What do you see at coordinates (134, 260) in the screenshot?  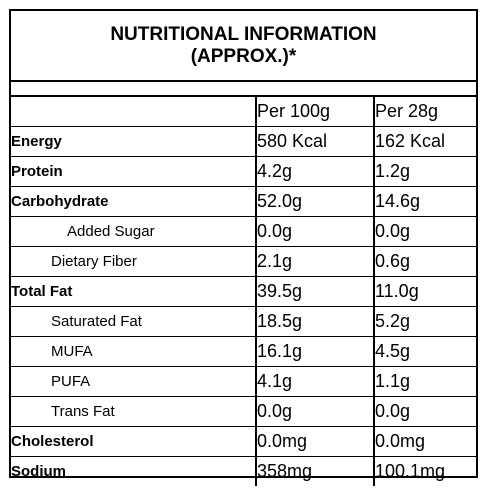 I see `row-label: Dietary Fiber` at bounding box center [134, 260].